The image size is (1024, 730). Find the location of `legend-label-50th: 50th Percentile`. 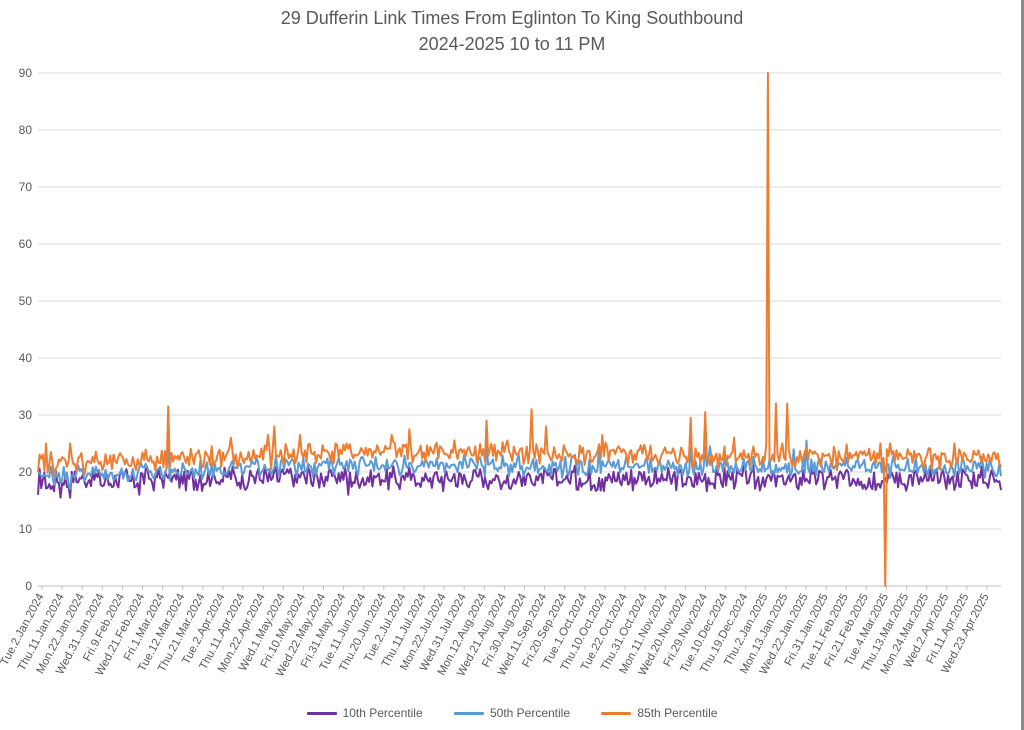

legend-label-50th: 50th Percentile is located at coordinates (530, 713).